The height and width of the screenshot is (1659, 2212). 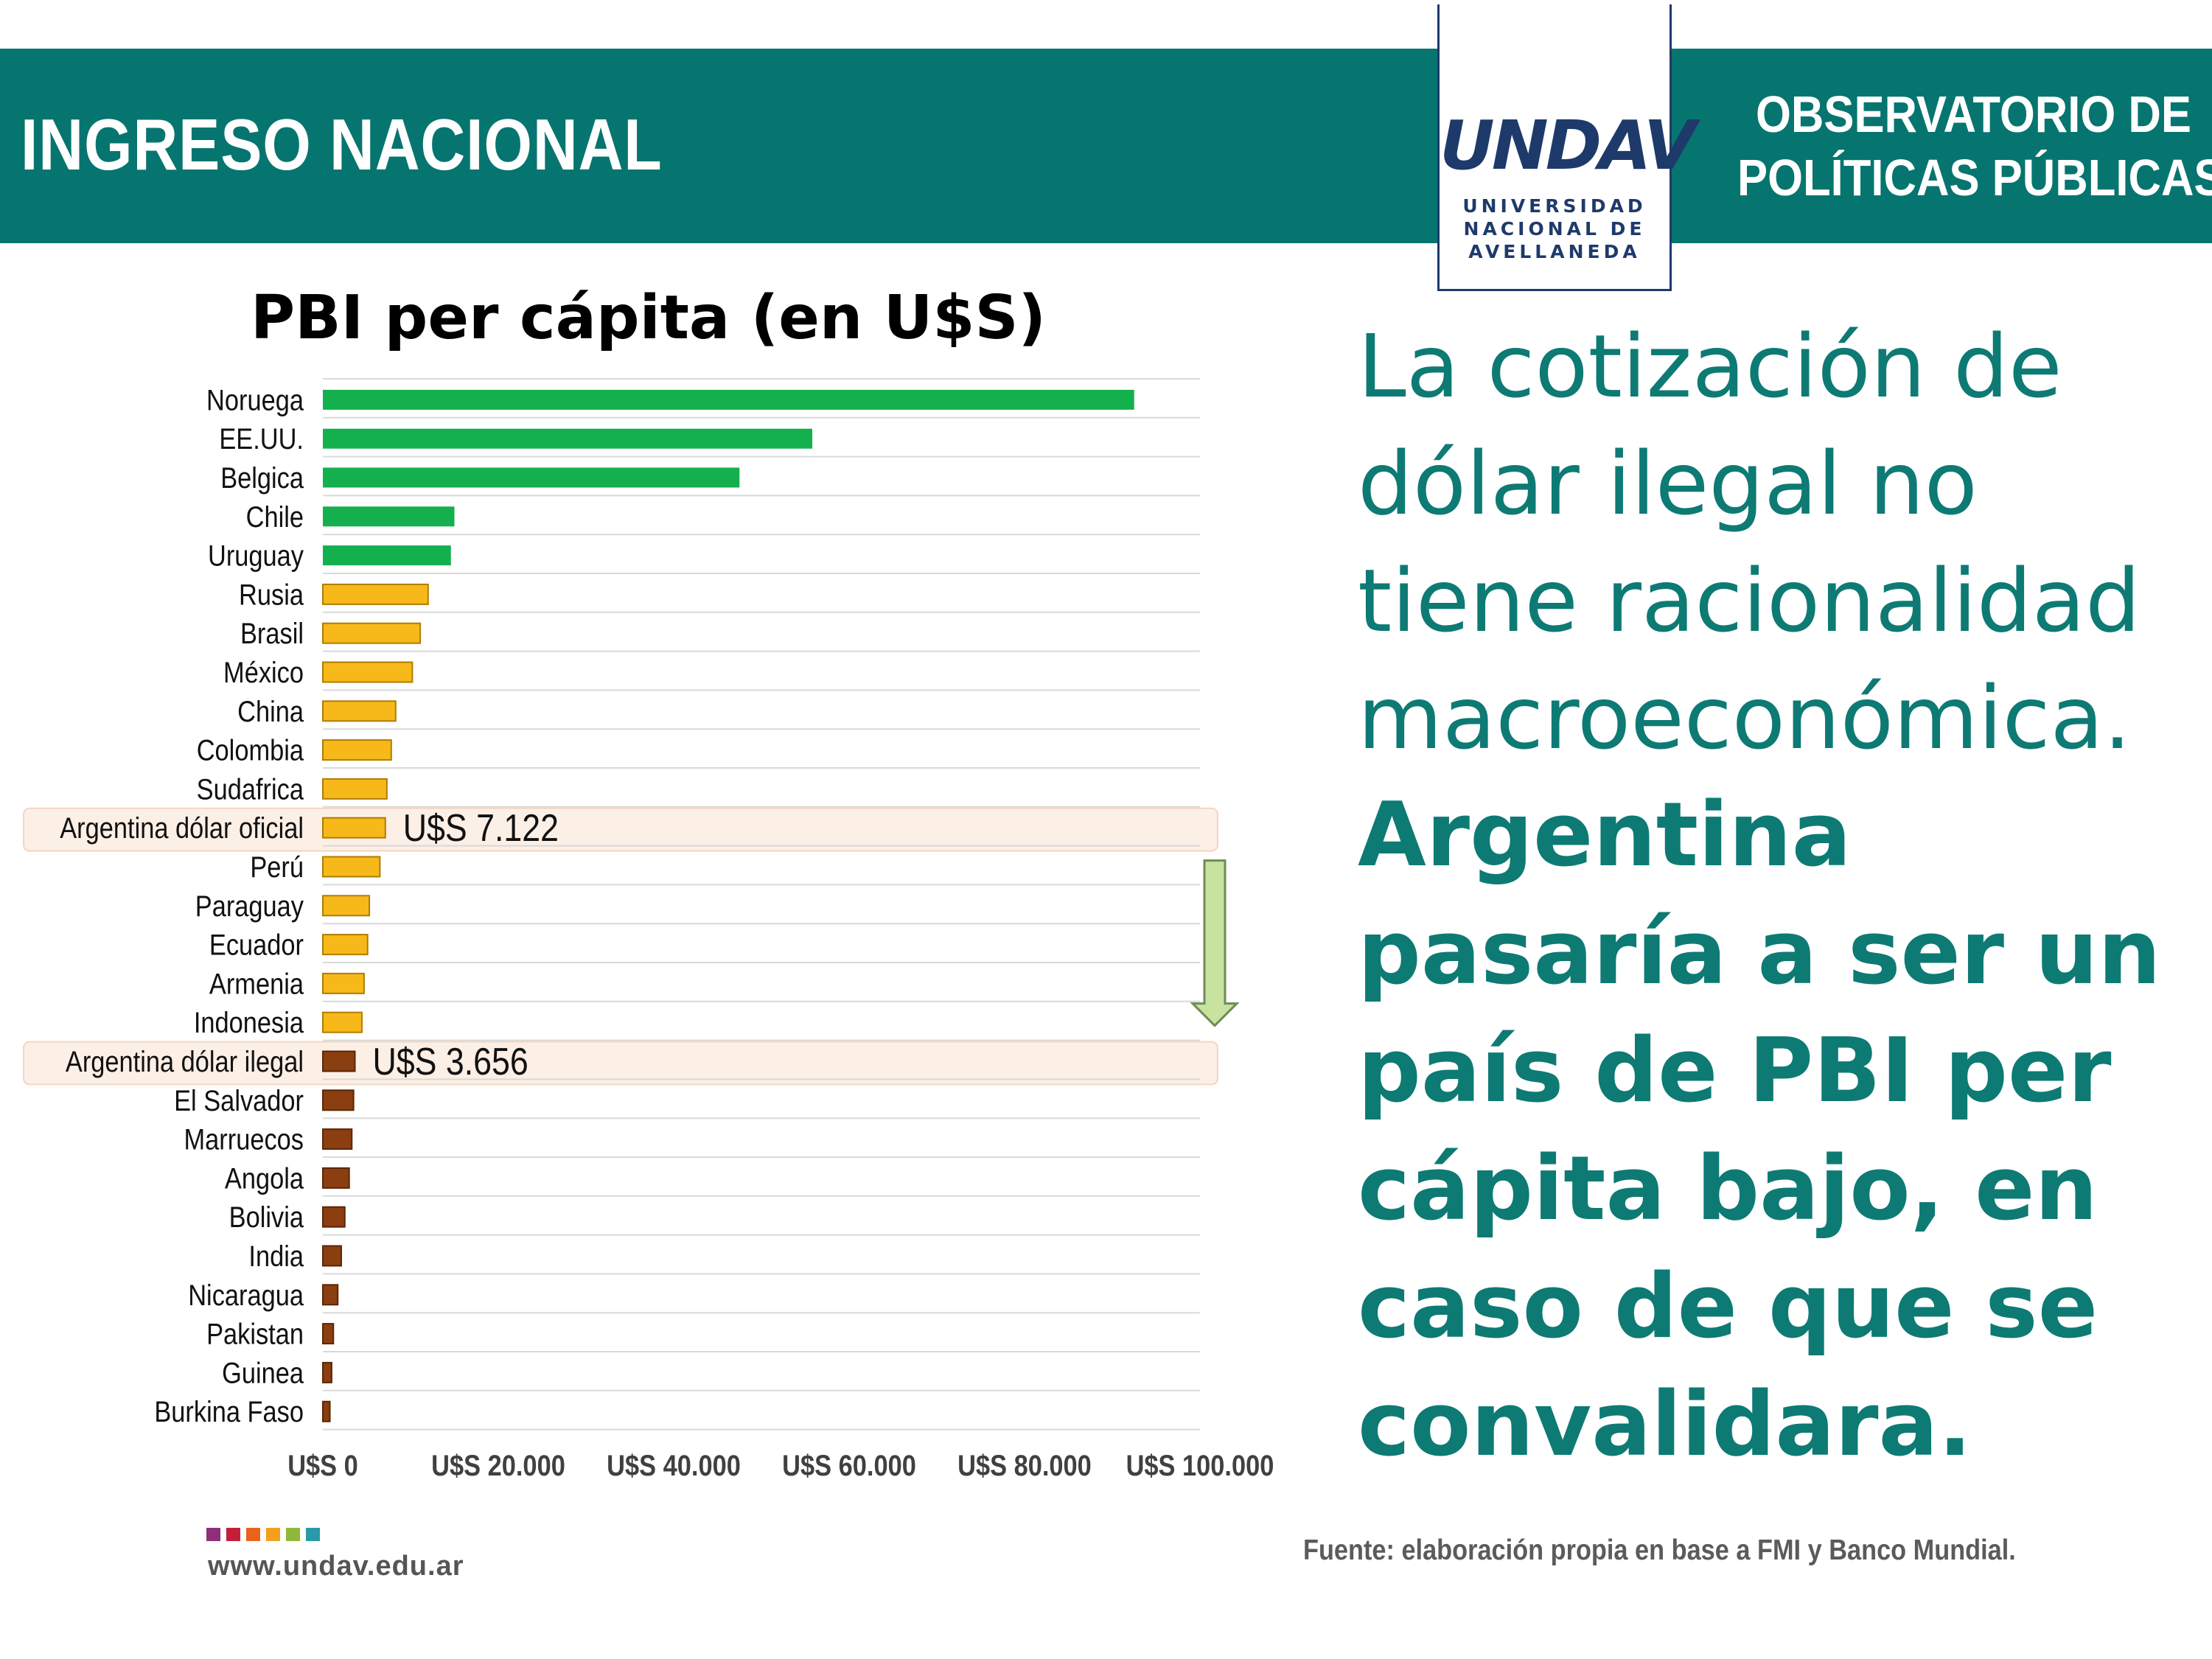 I want to click on category-label: Indonesia, so click(x=249, y=1022).